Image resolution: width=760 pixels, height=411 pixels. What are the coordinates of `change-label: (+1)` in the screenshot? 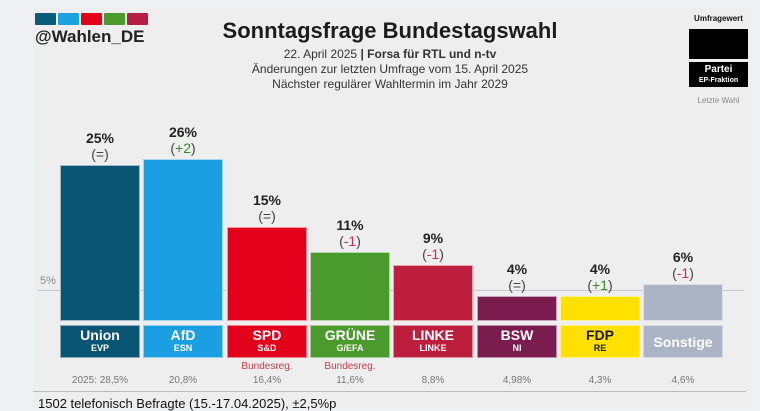 It's located at (600, 285).